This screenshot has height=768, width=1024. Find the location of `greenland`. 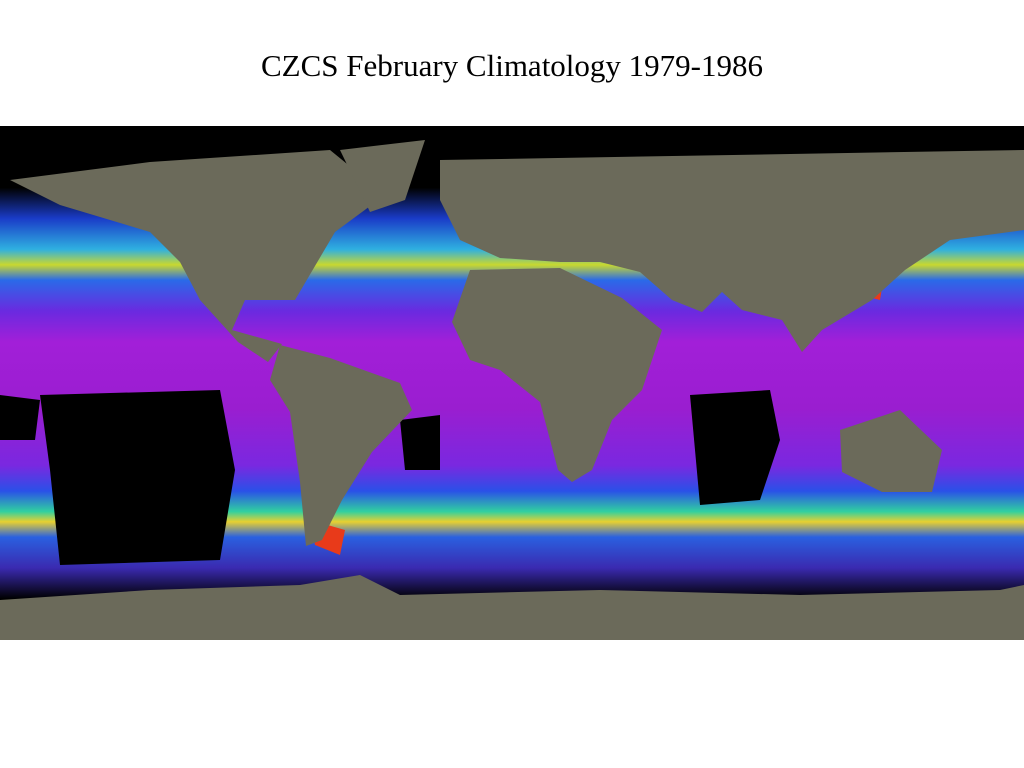

greenland is located at coordinates (382, 176).